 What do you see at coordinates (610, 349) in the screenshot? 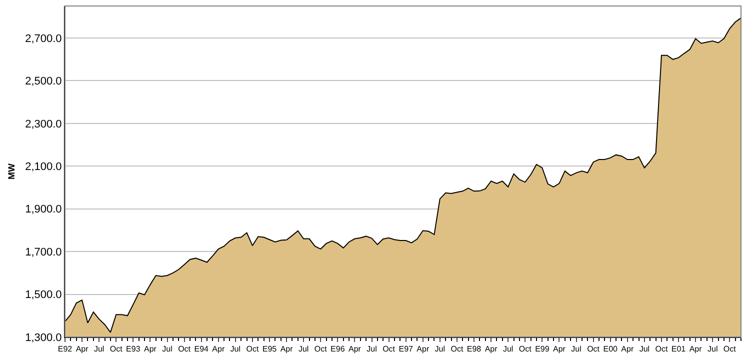
I see `x-tick-label: E00` at bounding box center [610, 349].